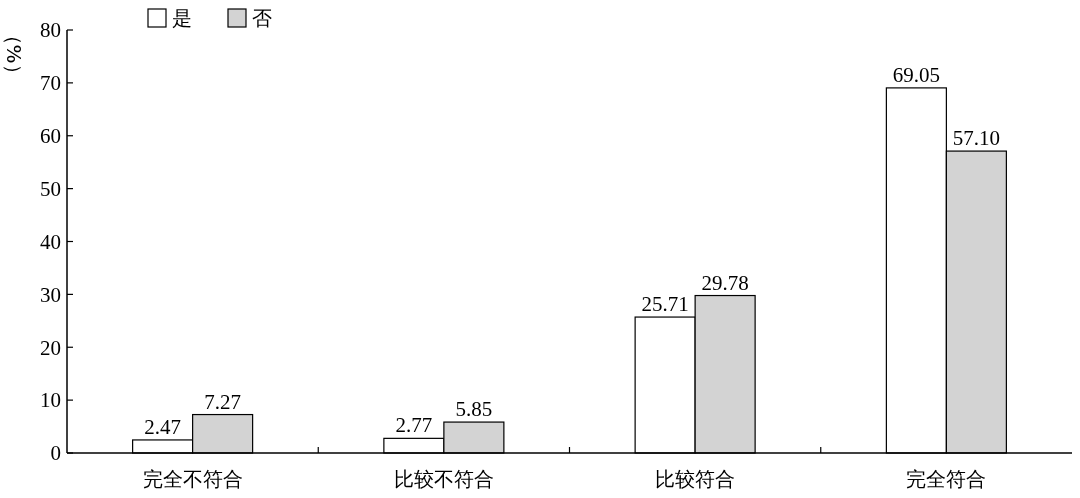 The height and width of the screenshot is (498, 1080). I want to click on y-tick-label: 60, so click(50, 136).